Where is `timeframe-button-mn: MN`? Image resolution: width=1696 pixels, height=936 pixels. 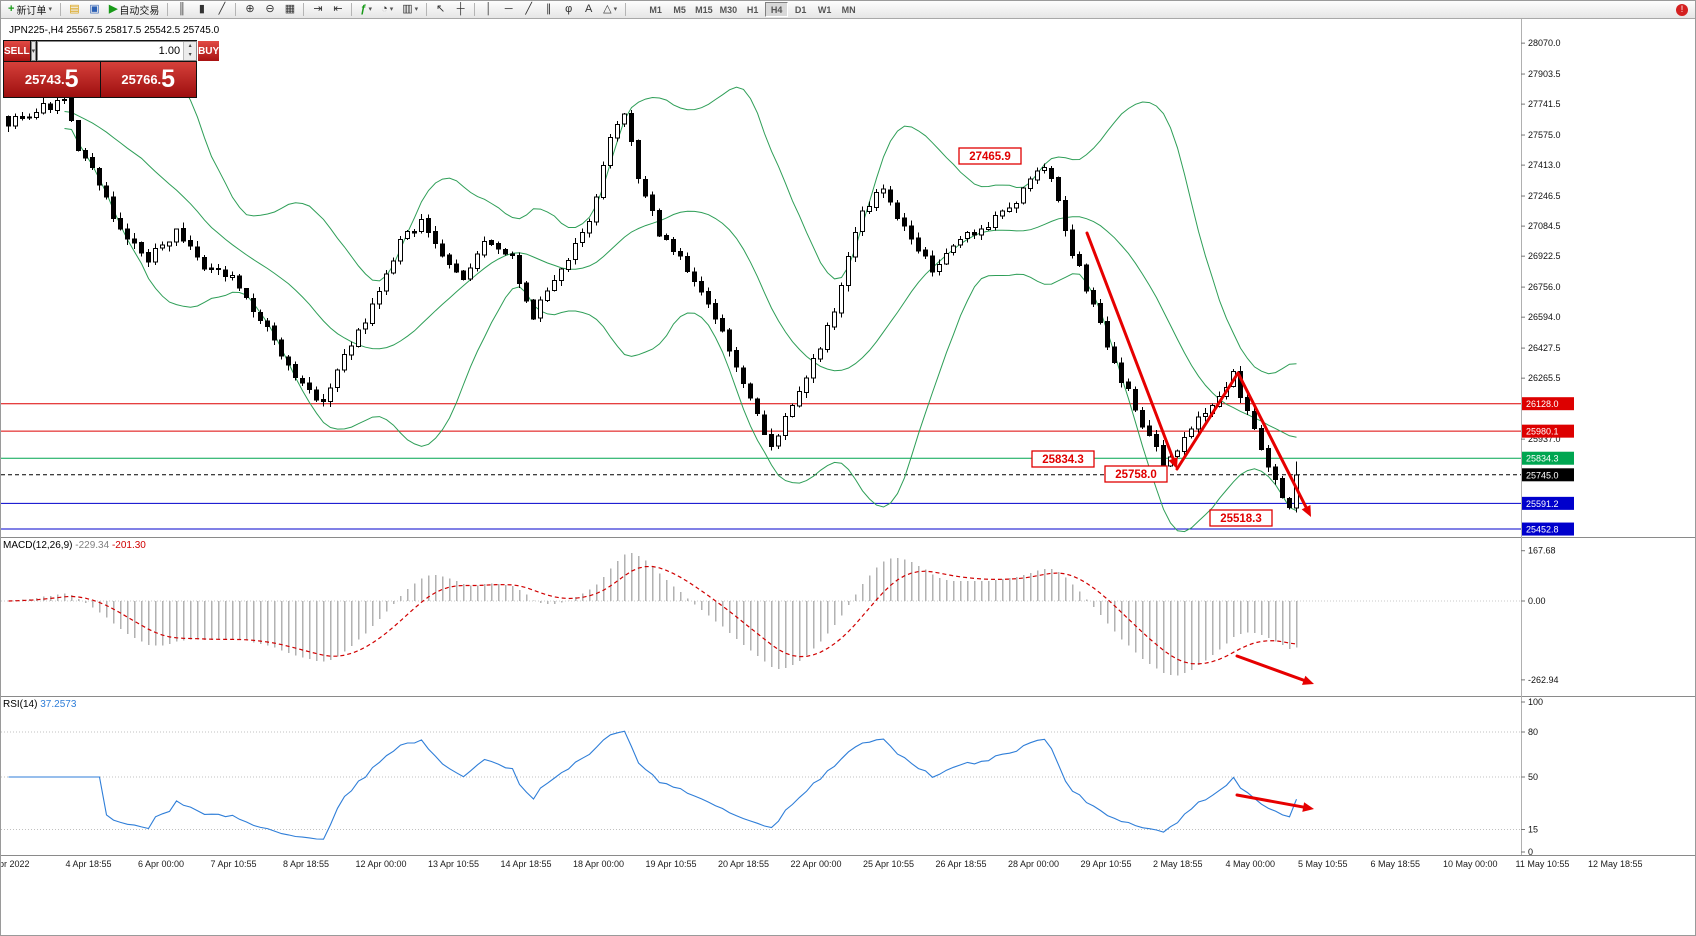
timeframe-button-mn: MN is located at coordinates (848, 9).